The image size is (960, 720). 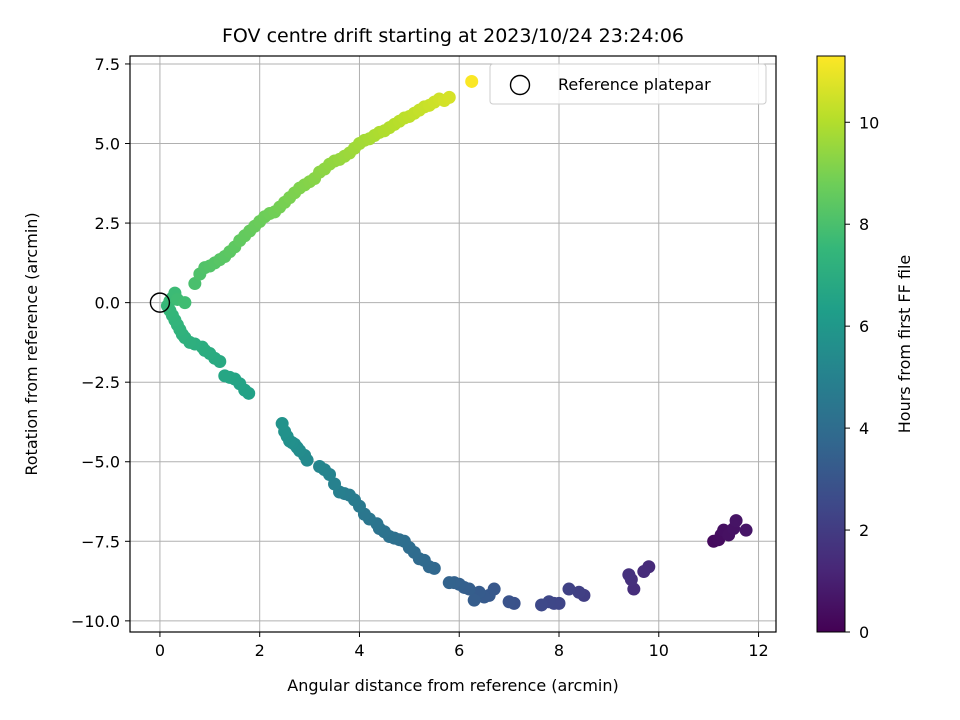 I want to click on legend-label: Reference platepar, so click(x=634, y=84).